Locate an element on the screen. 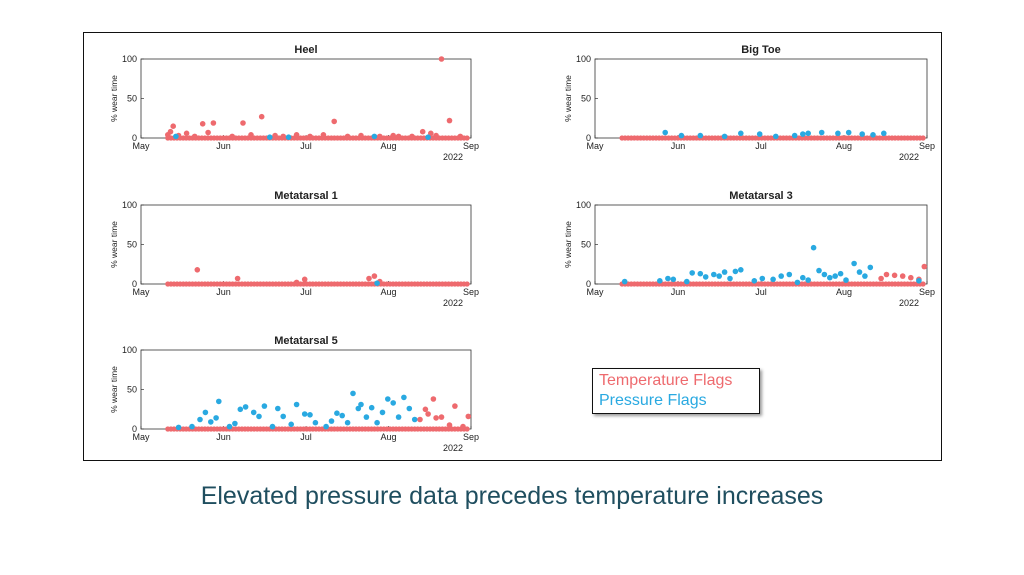 The image size is (1024, 575). x-tick-label: Jun is located at coordinates (223, 437).